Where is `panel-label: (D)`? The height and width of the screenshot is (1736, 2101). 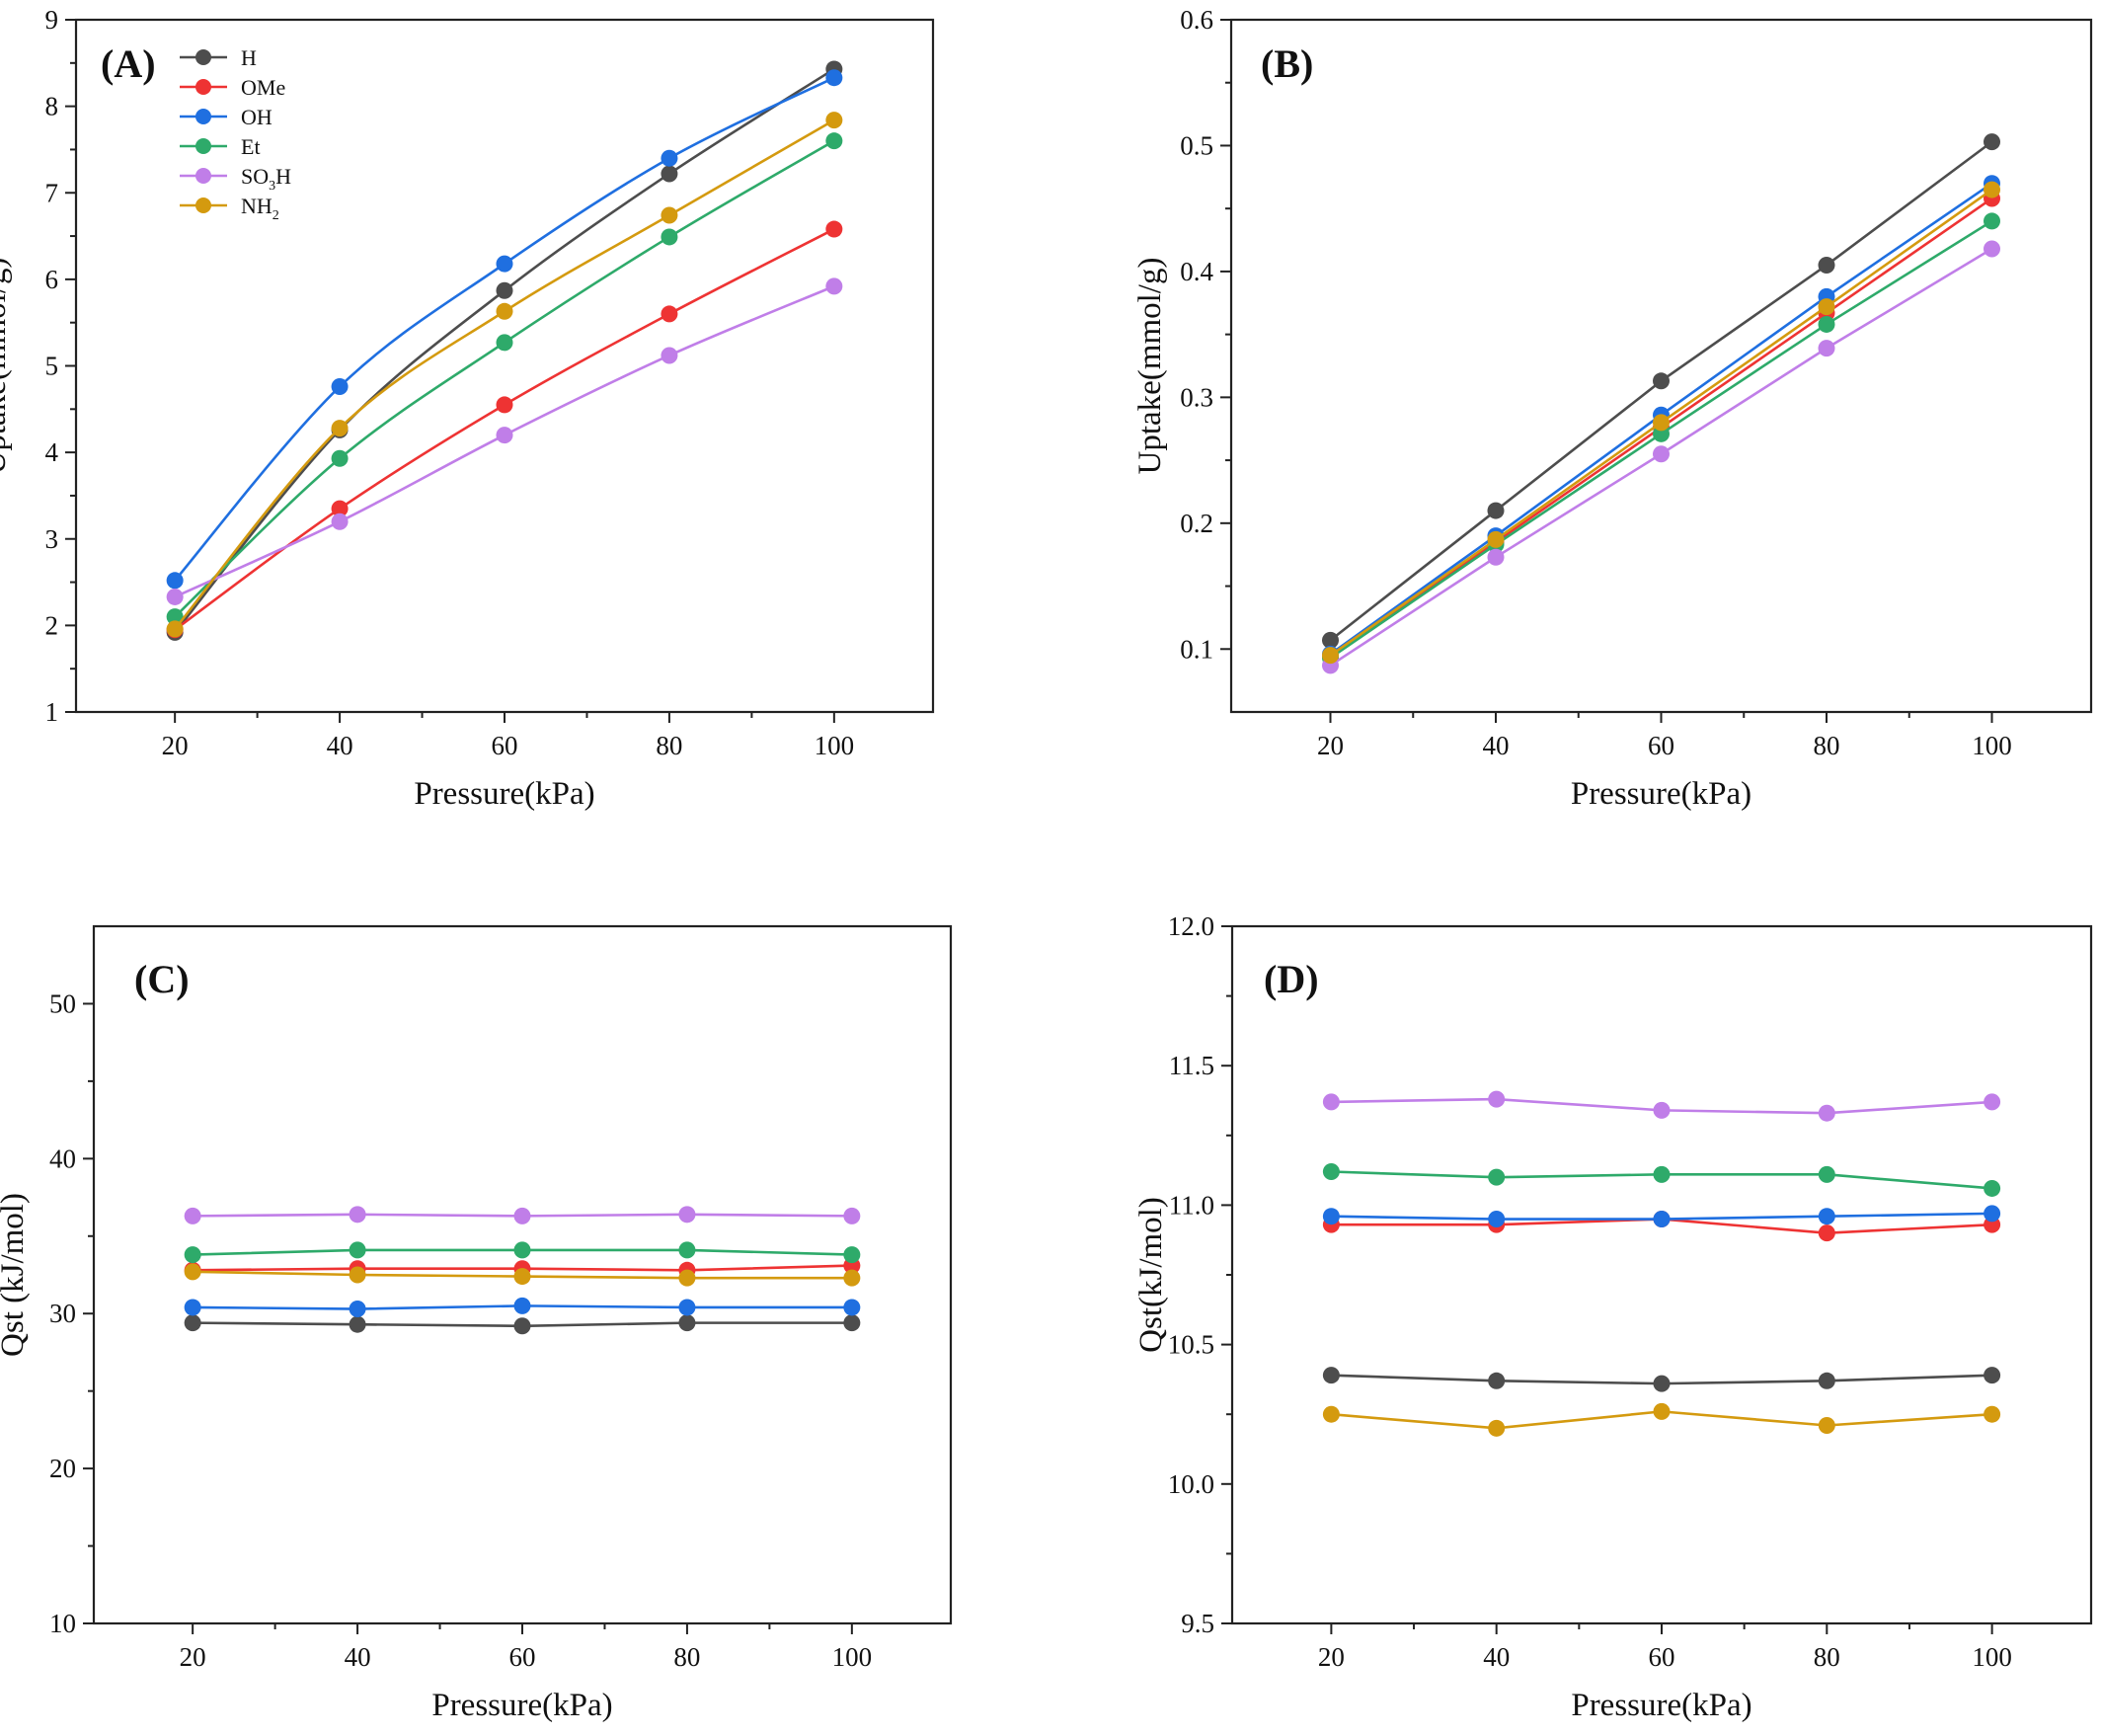 panel-label: (D) is located at coordinates (1291, 979).